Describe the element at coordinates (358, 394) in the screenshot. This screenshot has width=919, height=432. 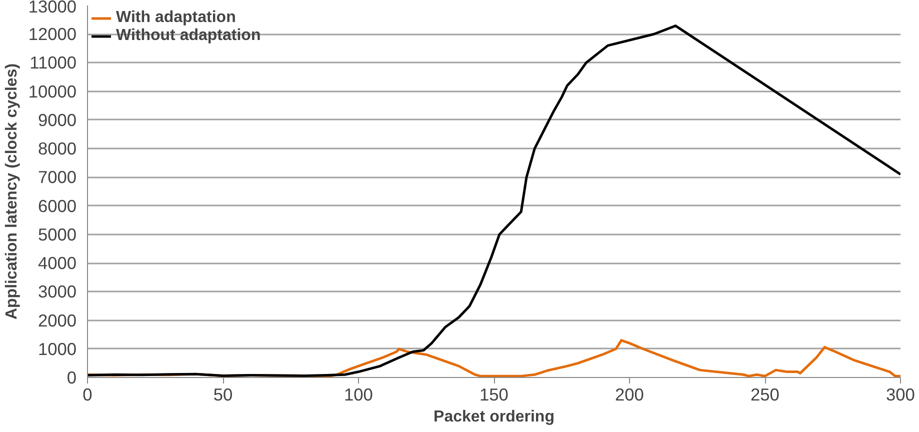
I see `x-tick-label: 100` at that location.